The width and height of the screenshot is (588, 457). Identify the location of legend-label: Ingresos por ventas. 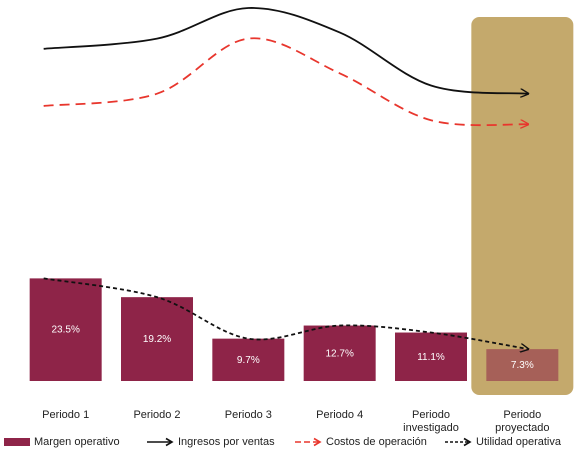
(226, 442).